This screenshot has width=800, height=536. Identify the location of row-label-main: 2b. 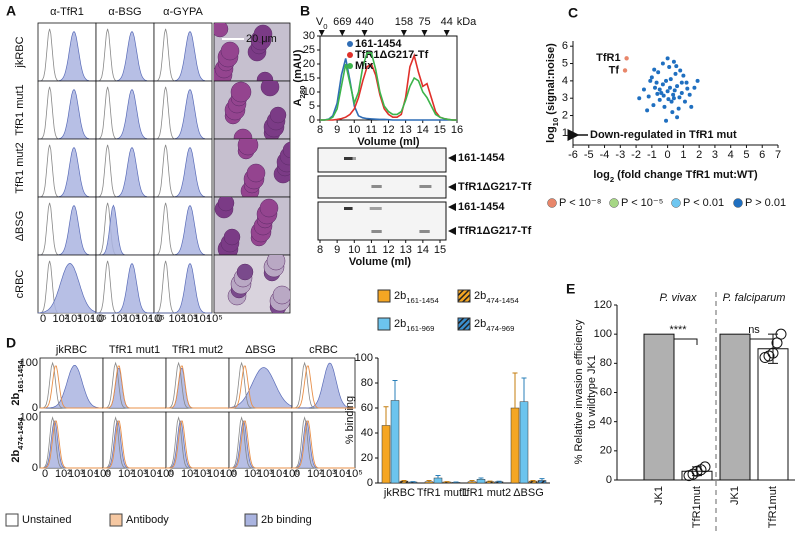
(16, 456).